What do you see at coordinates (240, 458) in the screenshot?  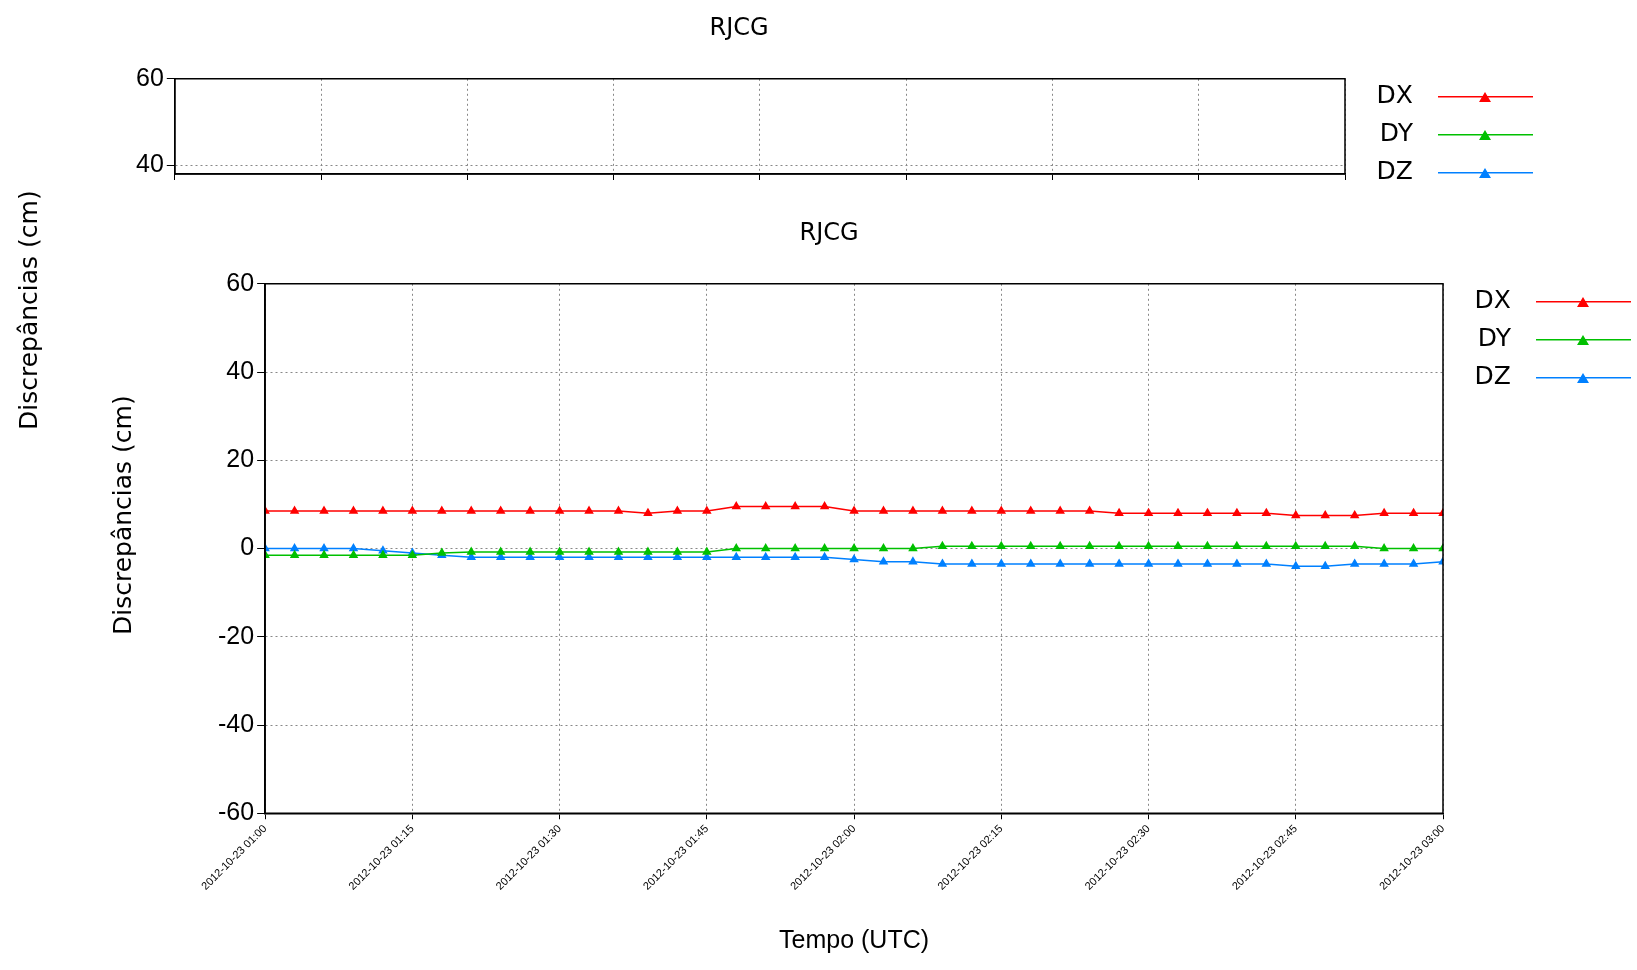 I see `y-tick-label: 20` at bounding box center [240, 458].